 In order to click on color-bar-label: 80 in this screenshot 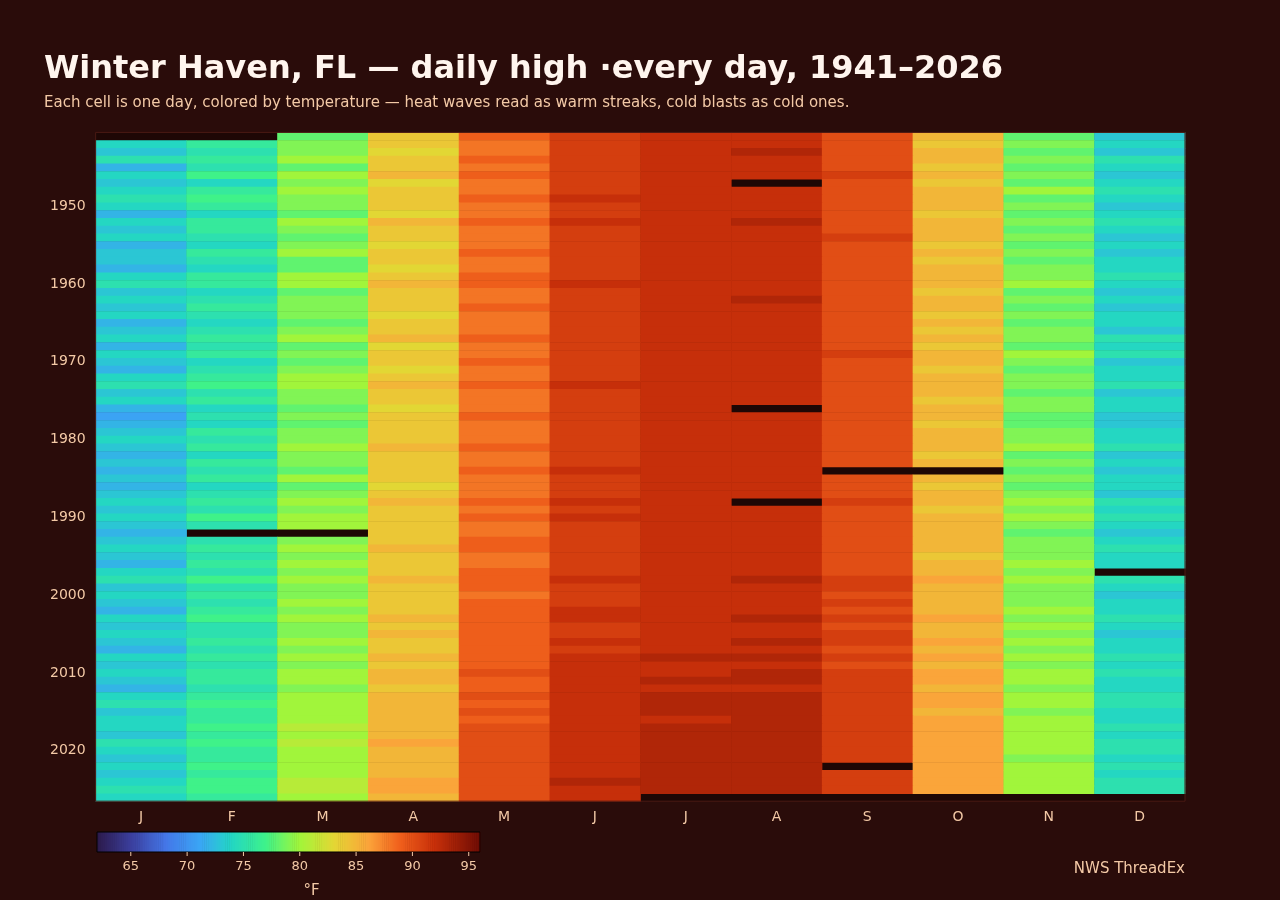, I will do `click(300, 865)`.